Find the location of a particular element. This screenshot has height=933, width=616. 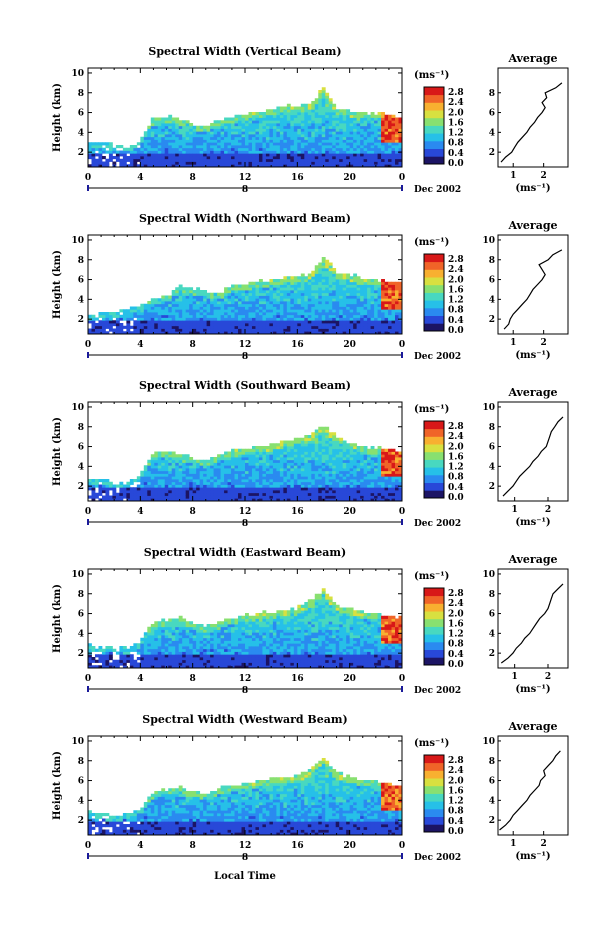

y-axis-label: Height (km) is located at coordinates (57, 284).